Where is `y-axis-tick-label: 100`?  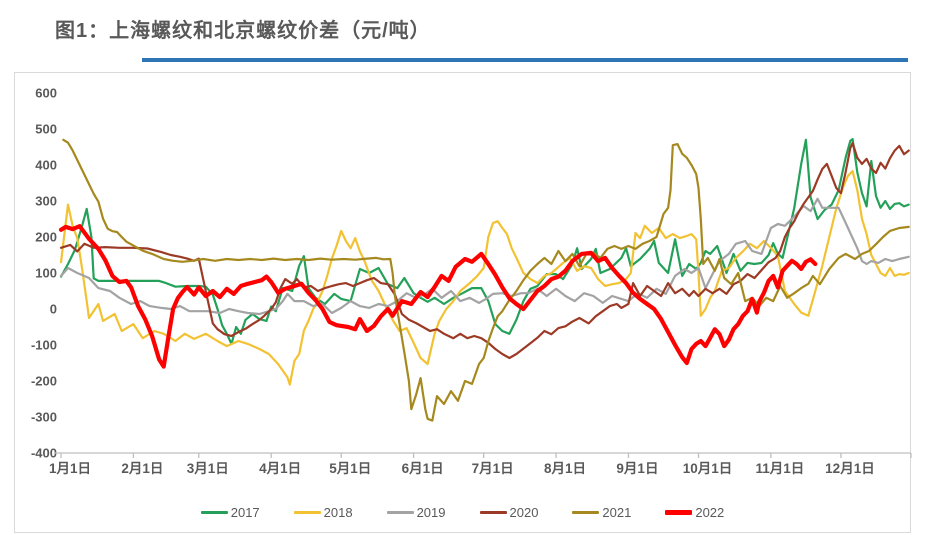 y-axis-tick-label: 100 is located at coordinates (46, 273).